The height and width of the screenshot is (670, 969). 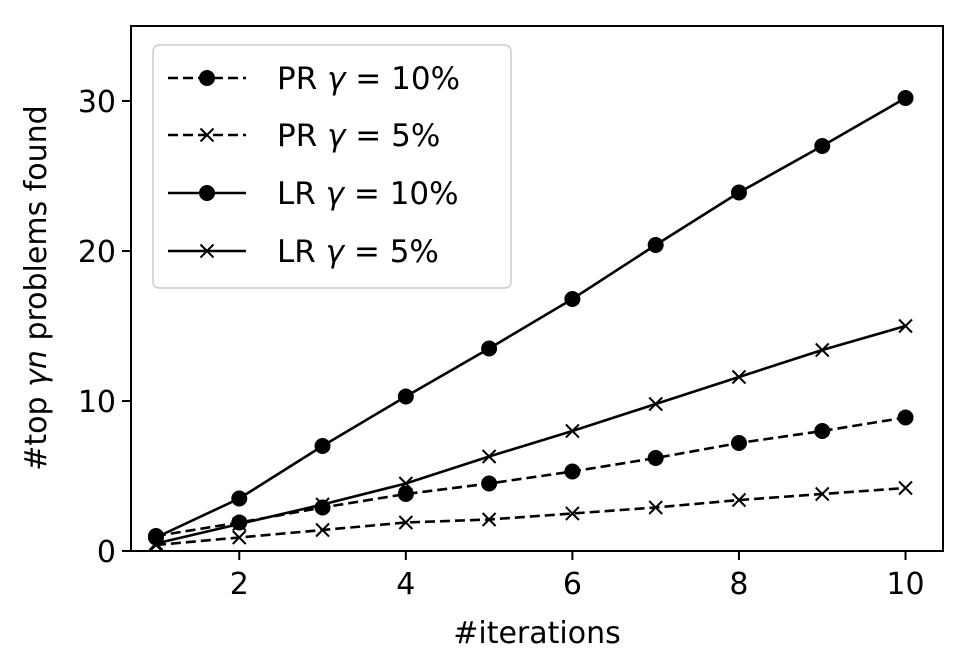 I want to click on x-tick-label: 8, so click(x=738, y=584).